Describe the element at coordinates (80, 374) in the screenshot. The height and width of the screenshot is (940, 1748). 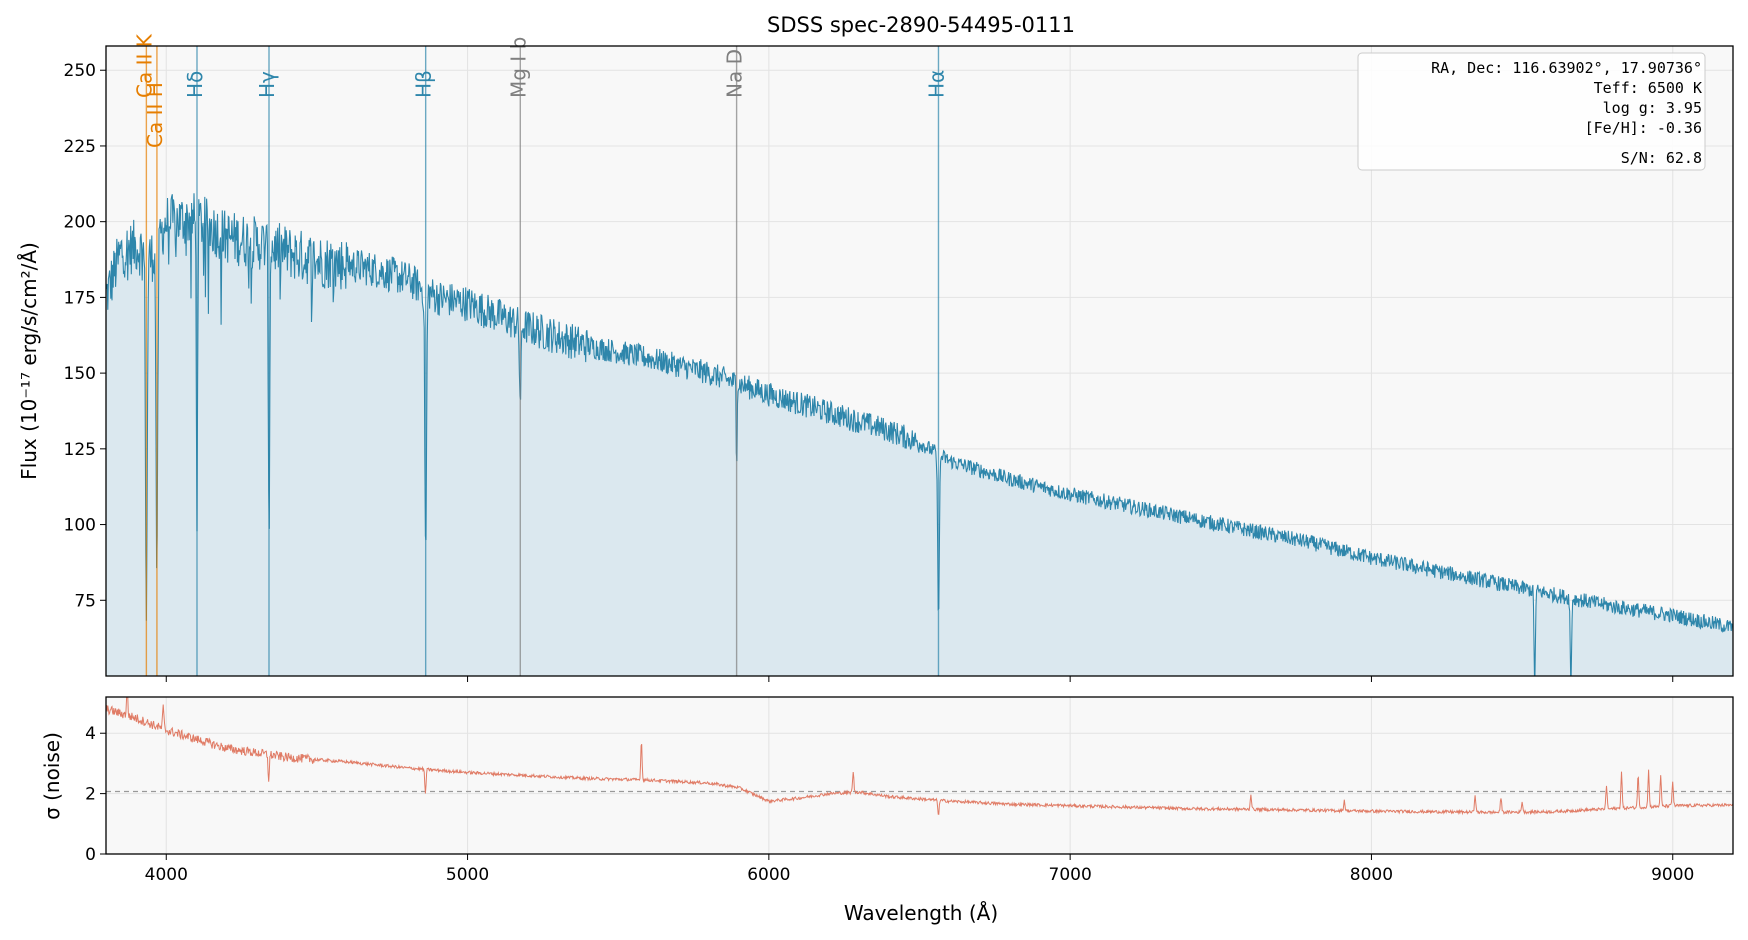
I see `flux-ytick-label-150: 150` at that location.